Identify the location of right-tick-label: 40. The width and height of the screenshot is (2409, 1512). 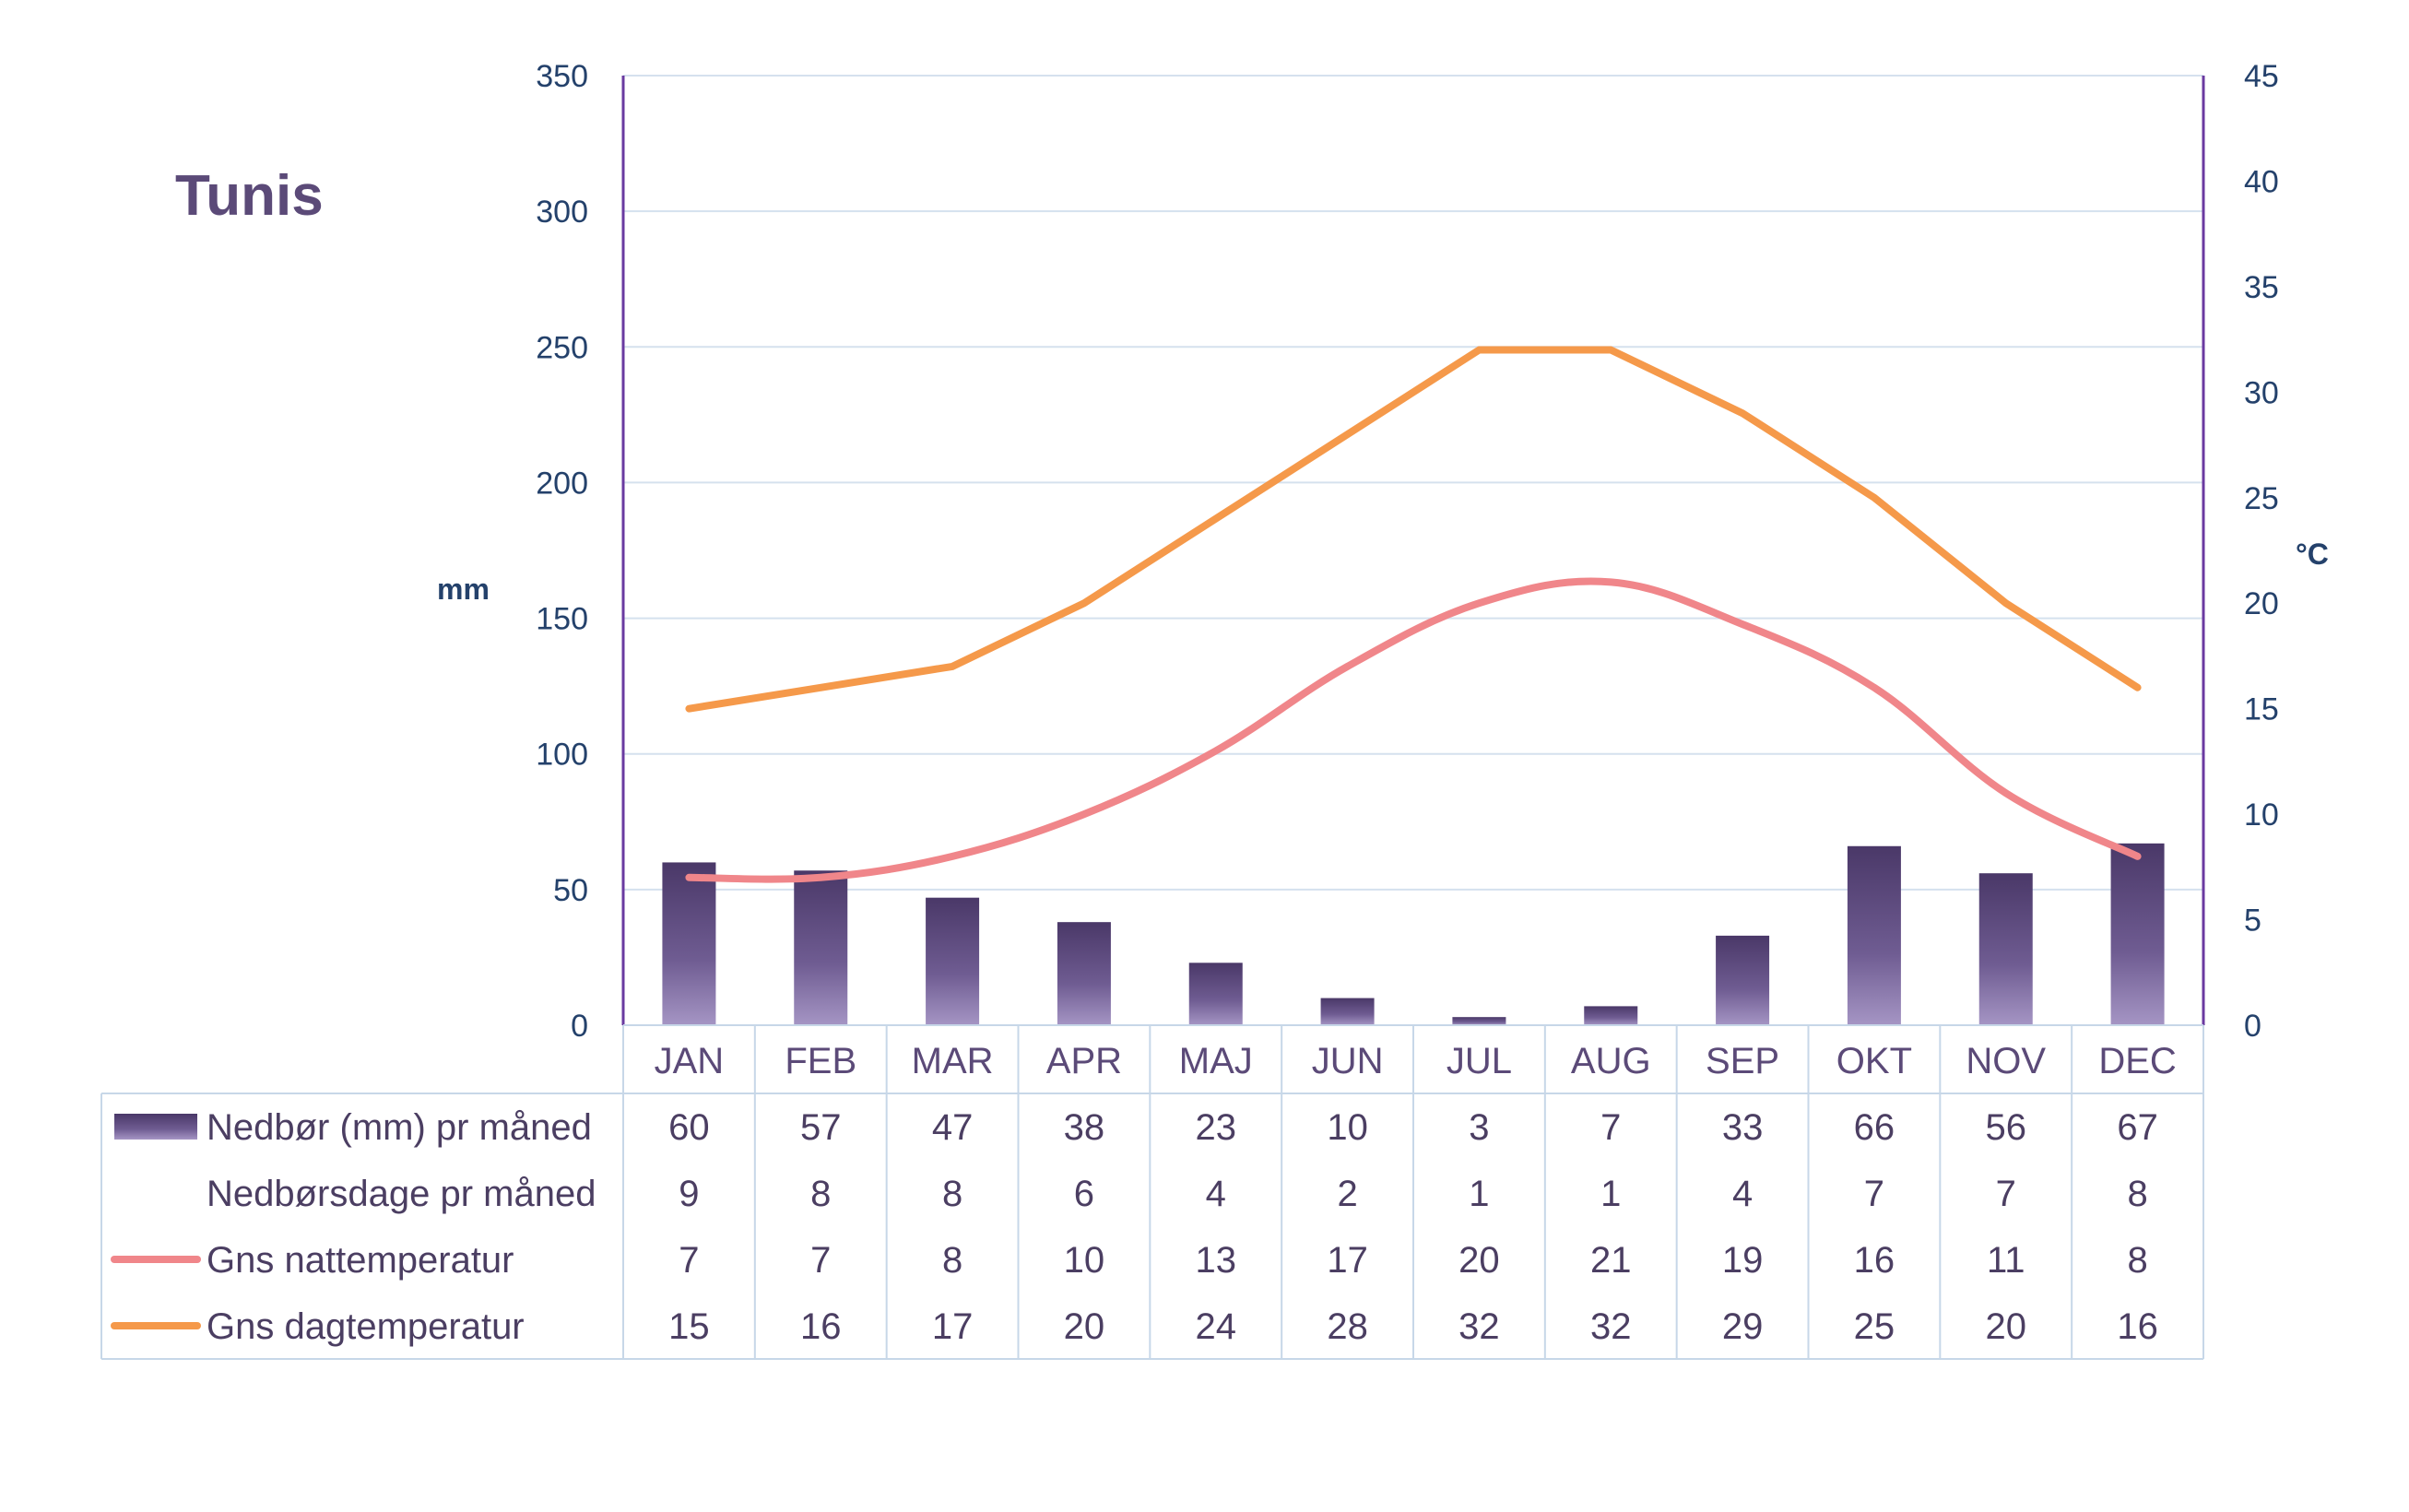
(2261, 181).